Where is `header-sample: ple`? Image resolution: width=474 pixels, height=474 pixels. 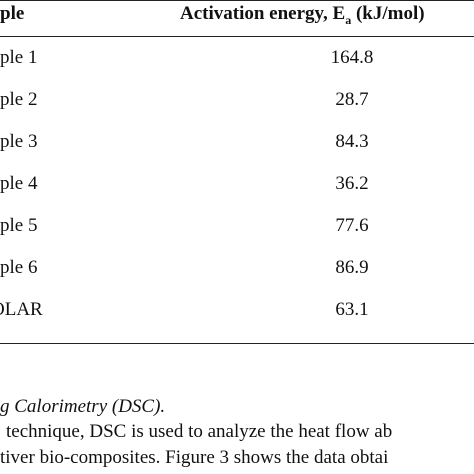
header-sample: ple is located at coordinates (12, 13).